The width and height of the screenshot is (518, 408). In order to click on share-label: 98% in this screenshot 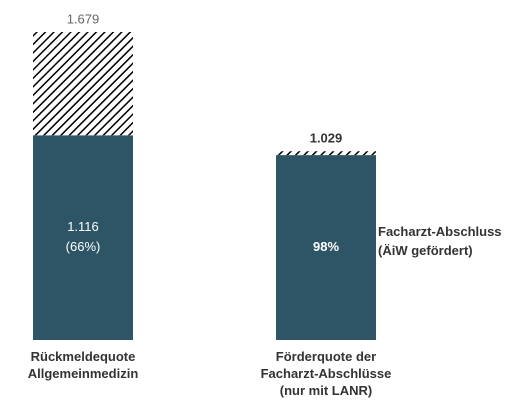, I will do `click(326, 246)`.